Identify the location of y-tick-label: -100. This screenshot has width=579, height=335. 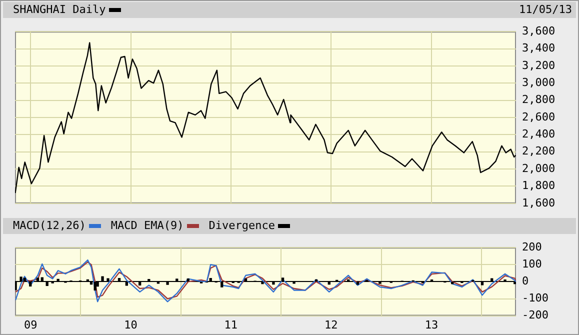
(535, 298).